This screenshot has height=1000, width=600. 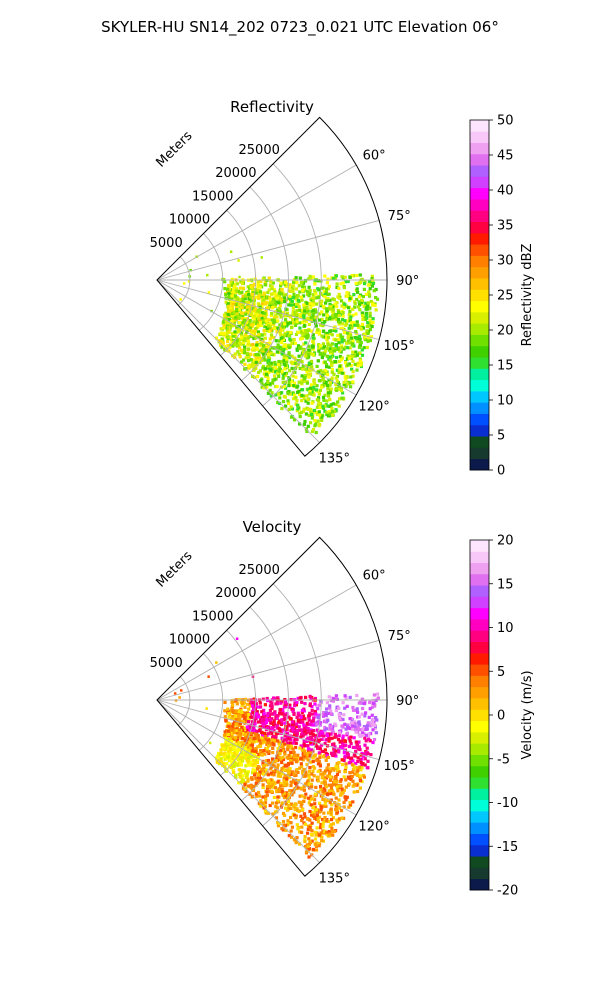 I want to click on angle-tick-label: 90°, so click(x=407, y=281).